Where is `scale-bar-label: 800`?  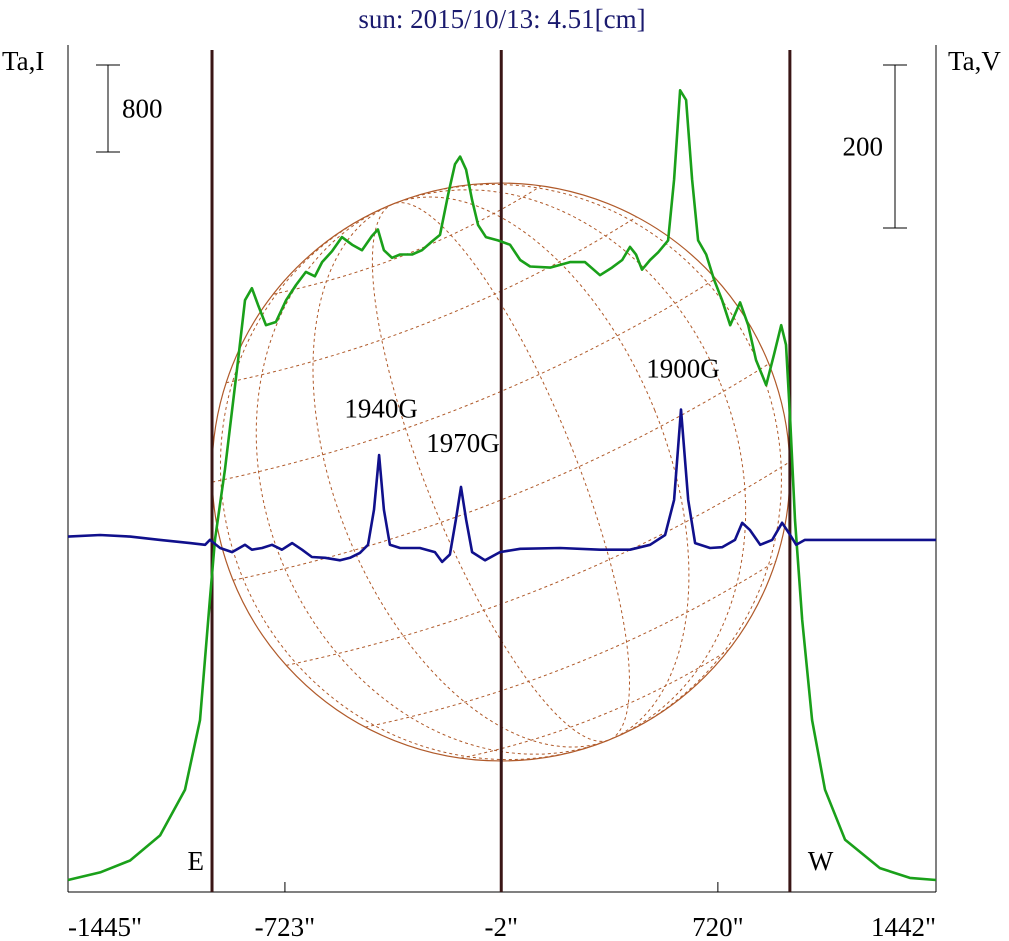 scale-bar-label: 800 is located at coordinates (142, 109).